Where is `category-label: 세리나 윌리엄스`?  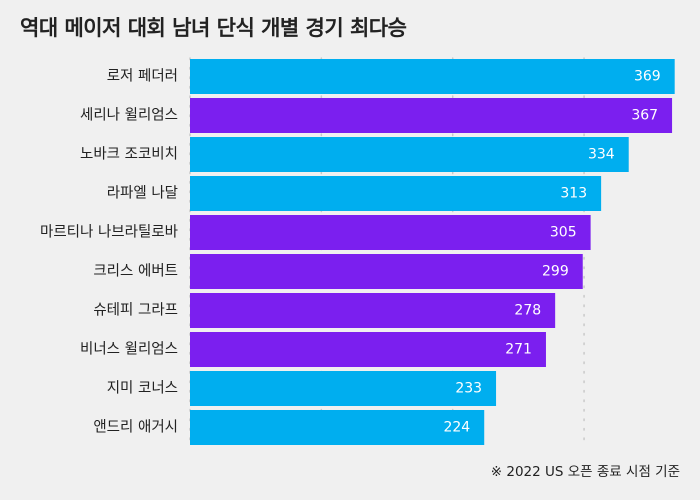
category-label: 세리나 윌리엄스 is located at coordinates (129, 115).